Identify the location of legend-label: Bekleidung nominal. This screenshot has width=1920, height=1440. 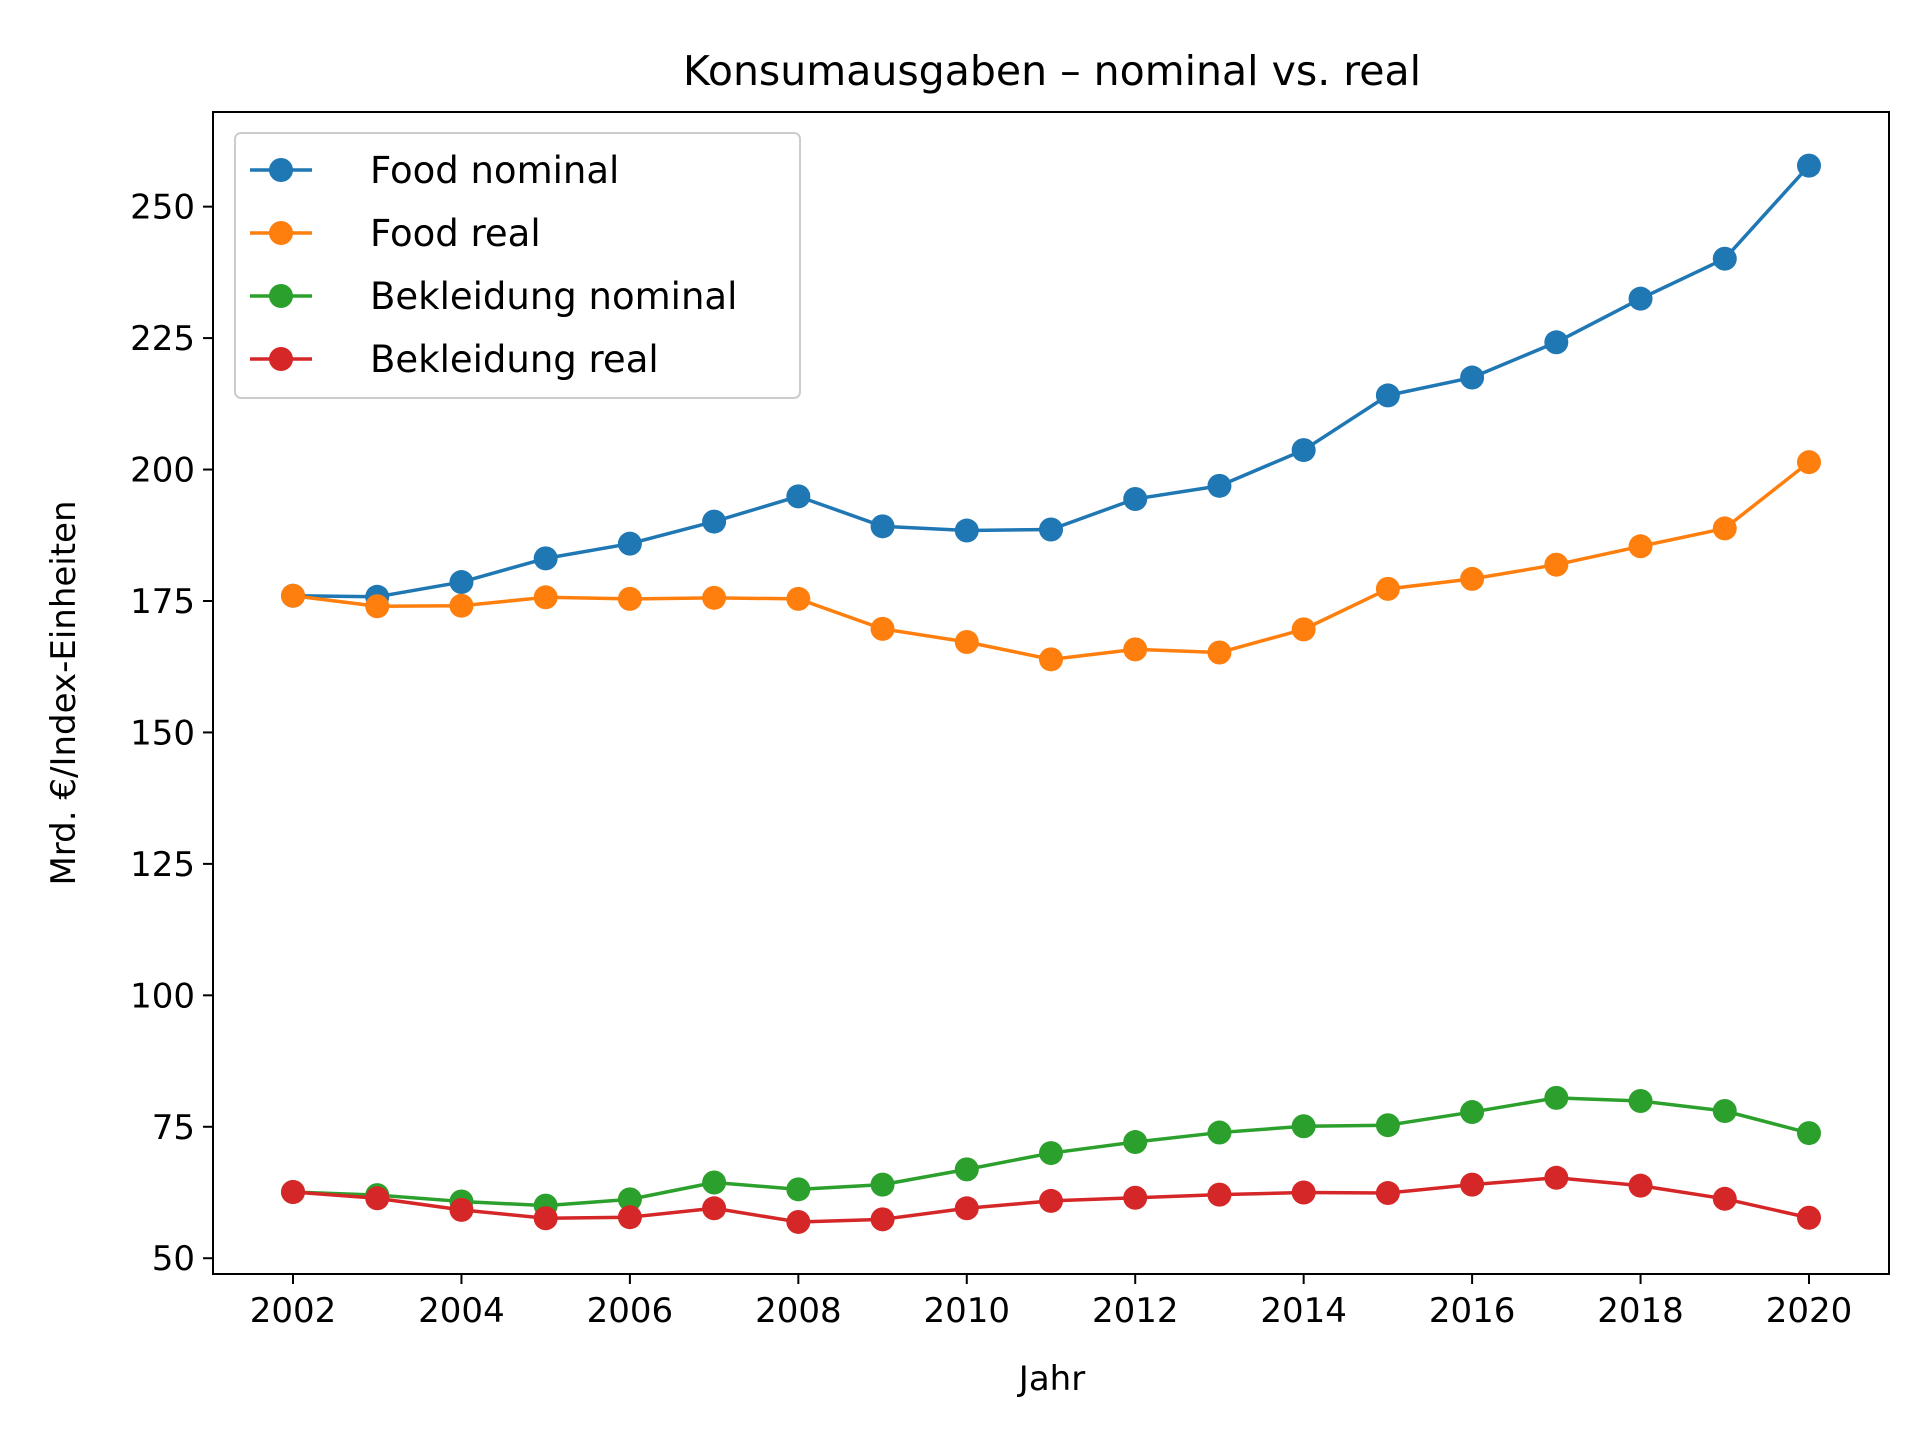
(553, 296).